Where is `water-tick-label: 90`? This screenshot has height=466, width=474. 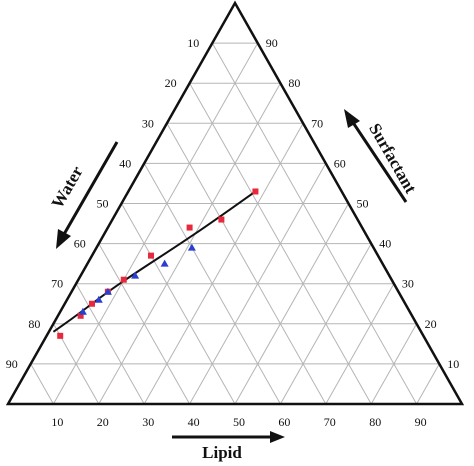 water-tick-label: 90 is located at coordinates (12, 364).